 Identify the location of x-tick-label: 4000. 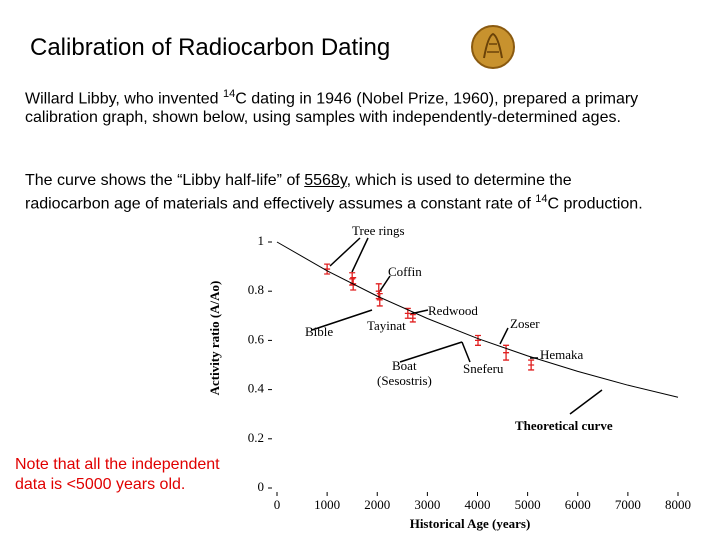
(478, 504).